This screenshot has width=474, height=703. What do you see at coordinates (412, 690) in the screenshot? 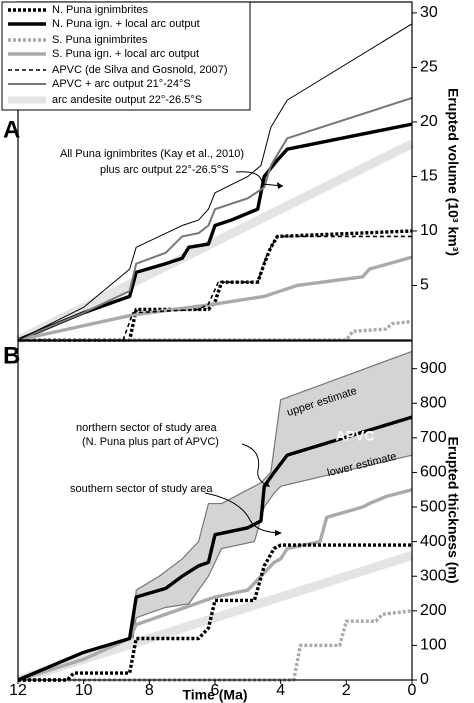
I see `x-tick-label: 0` at bounding box center [412, 690].